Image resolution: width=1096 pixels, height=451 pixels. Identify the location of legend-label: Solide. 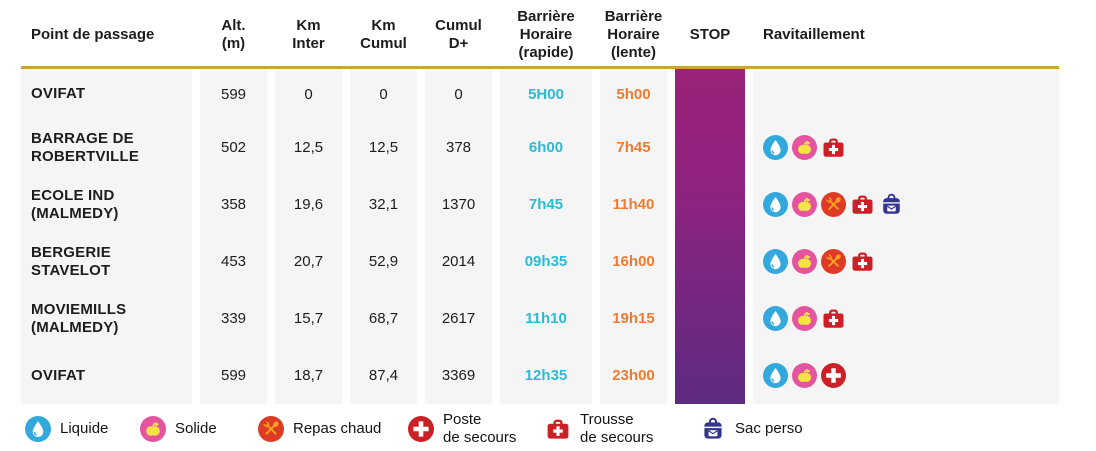
(196, 428).